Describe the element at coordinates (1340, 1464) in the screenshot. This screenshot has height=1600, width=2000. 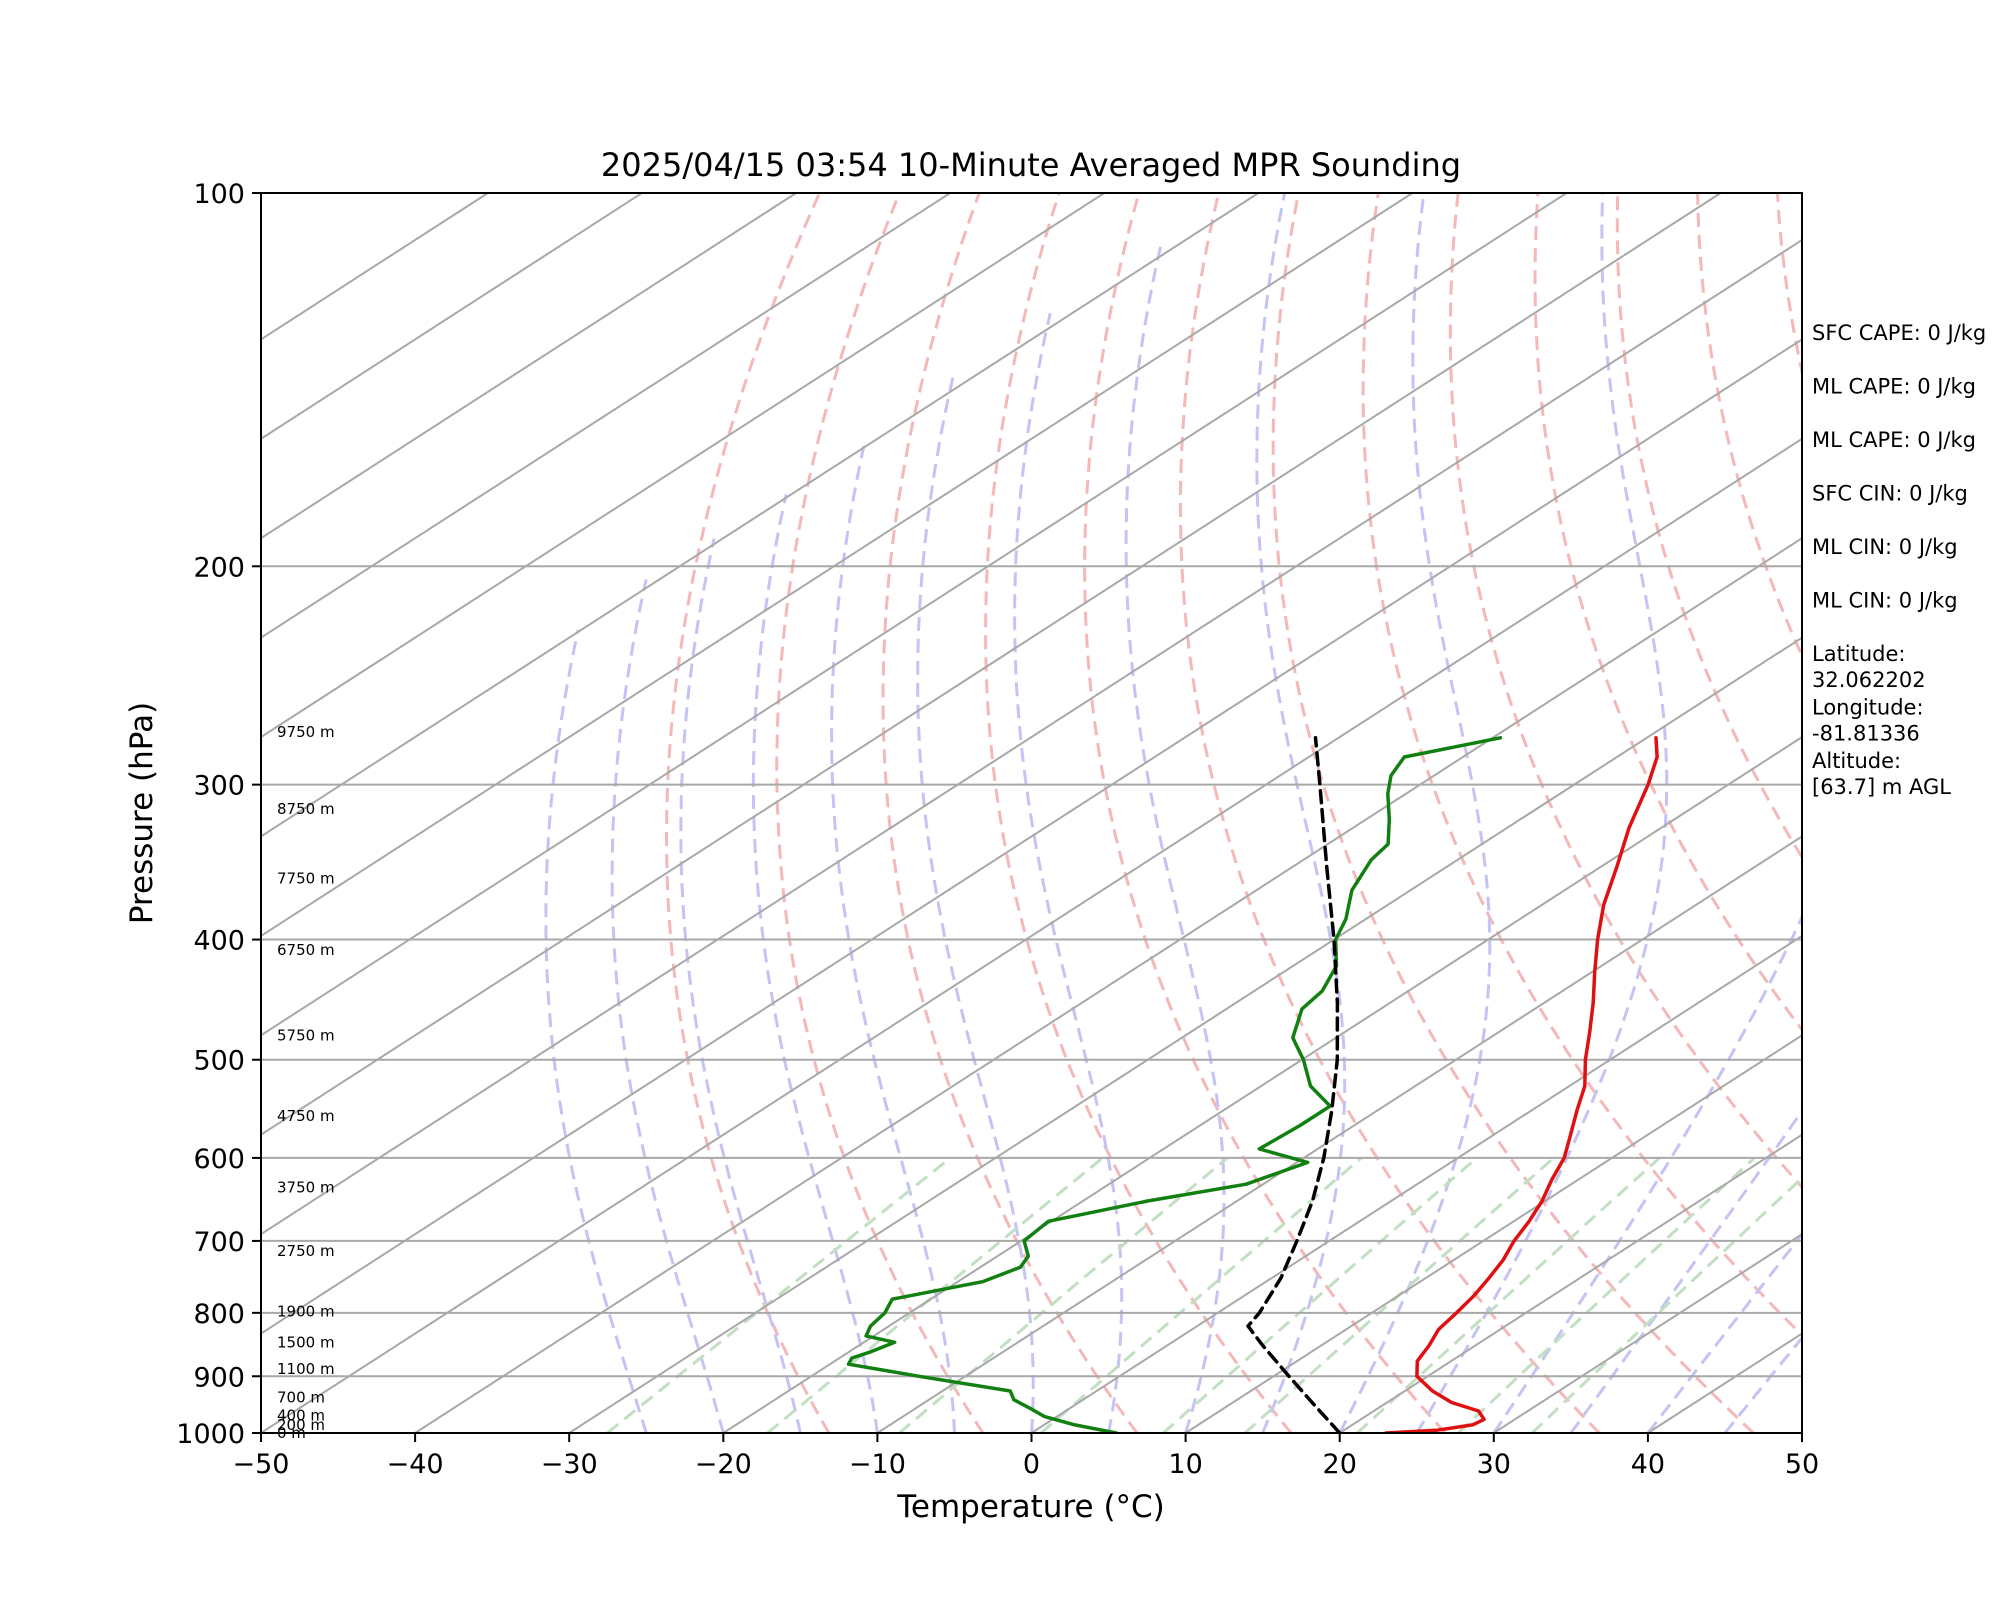
I see `x-tick-label: 20` at that location.